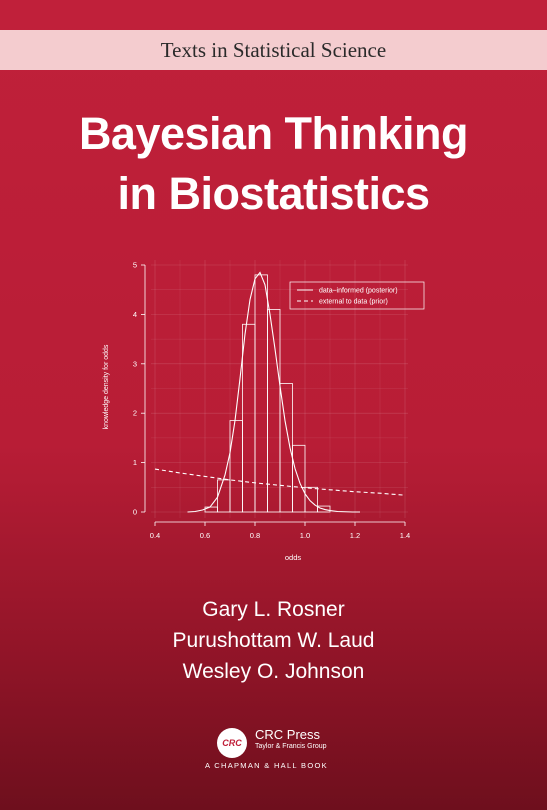 This screenshot has width=547, height=810. I want to click on x-tick-label: 1.0, so click(305, 535).